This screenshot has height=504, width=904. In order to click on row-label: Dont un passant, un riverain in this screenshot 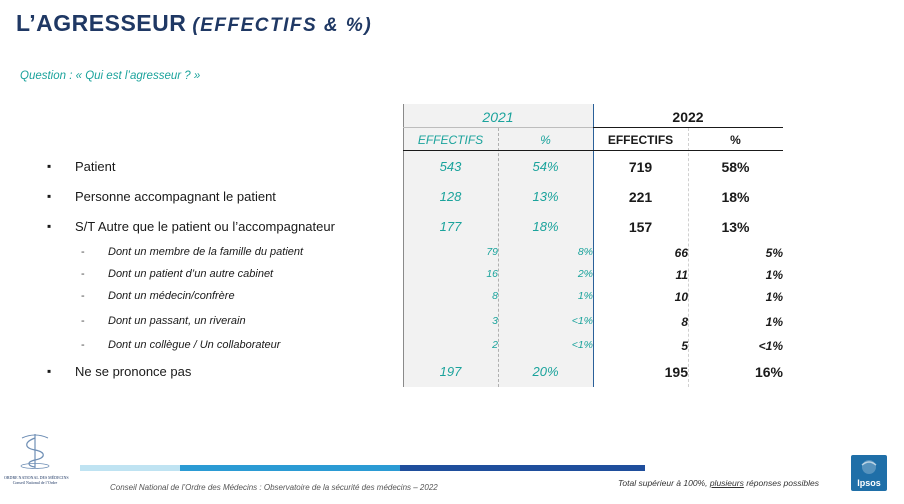, I will do `click(177, 321)`.